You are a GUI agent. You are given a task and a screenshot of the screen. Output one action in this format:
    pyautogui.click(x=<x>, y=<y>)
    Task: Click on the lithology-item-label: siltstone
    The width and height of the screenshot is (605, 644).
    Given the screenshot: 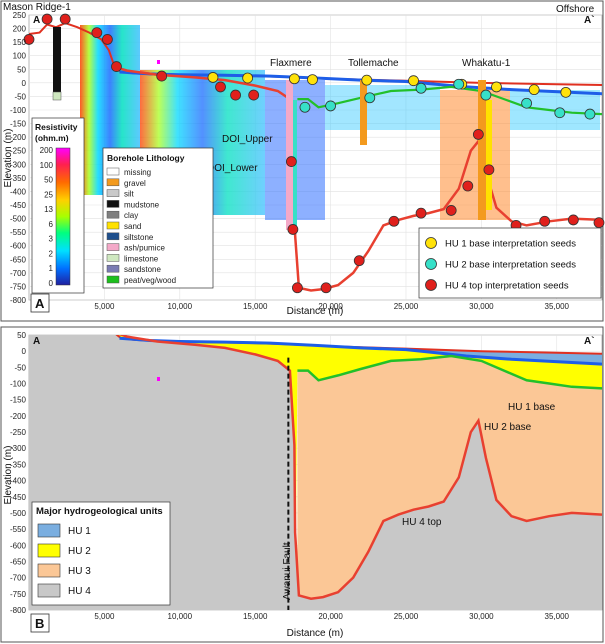 What is the action you would take?
    pyautogui.click(x=139, y=237)
    